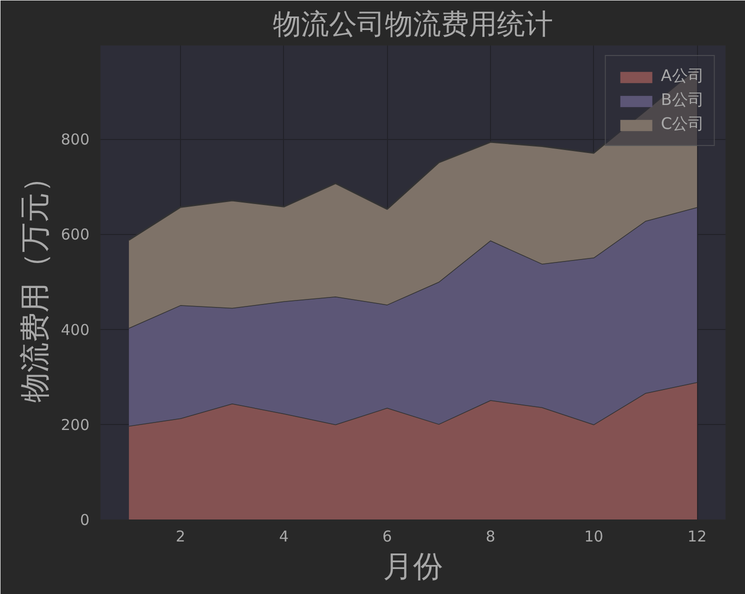 The width and height of the screenshot is (745, 594). Describe the element at coordinates (75, 235) in the screenshot. I see `y-tick-label: 600` at that location.